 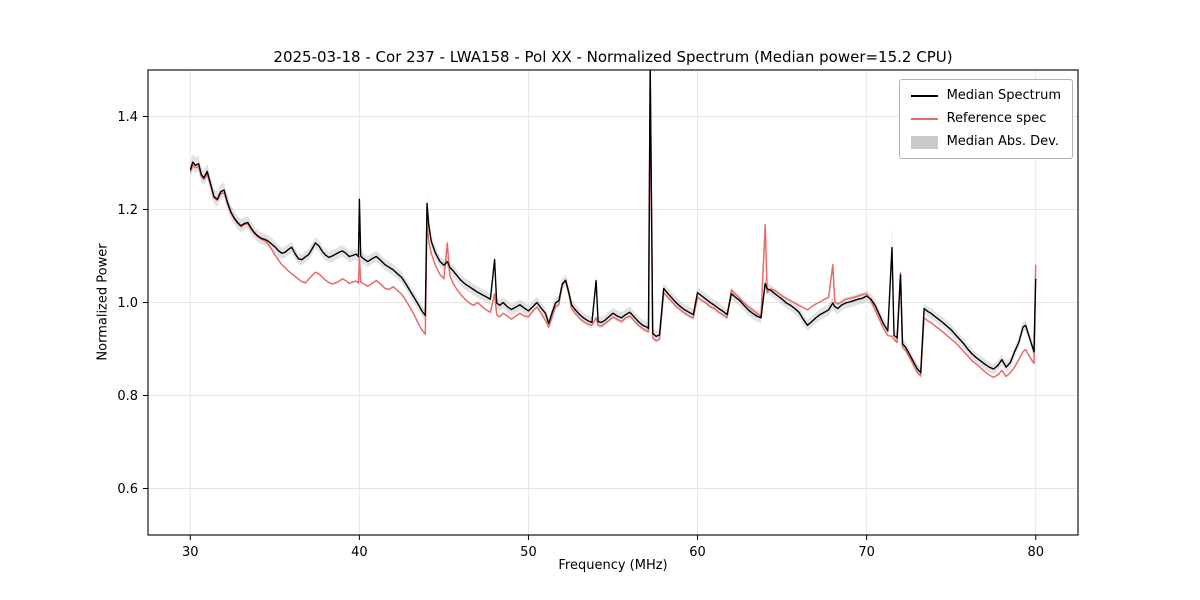 I want to click on y-tick-label: 1.0, so click(x=127, y=303).